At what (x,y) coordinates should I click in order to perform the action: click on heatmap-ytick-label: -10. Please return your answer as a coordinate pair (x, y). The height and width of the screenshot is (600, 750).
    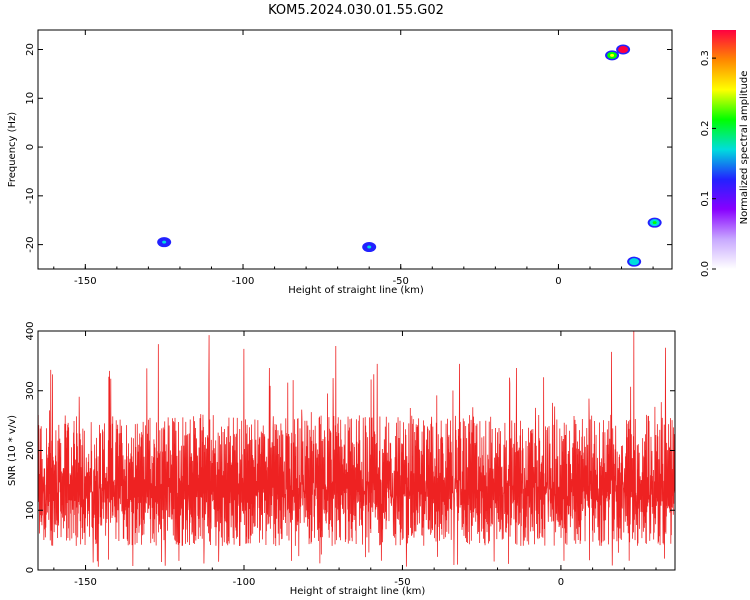
    Looking at the image, I should click on (30, 196).